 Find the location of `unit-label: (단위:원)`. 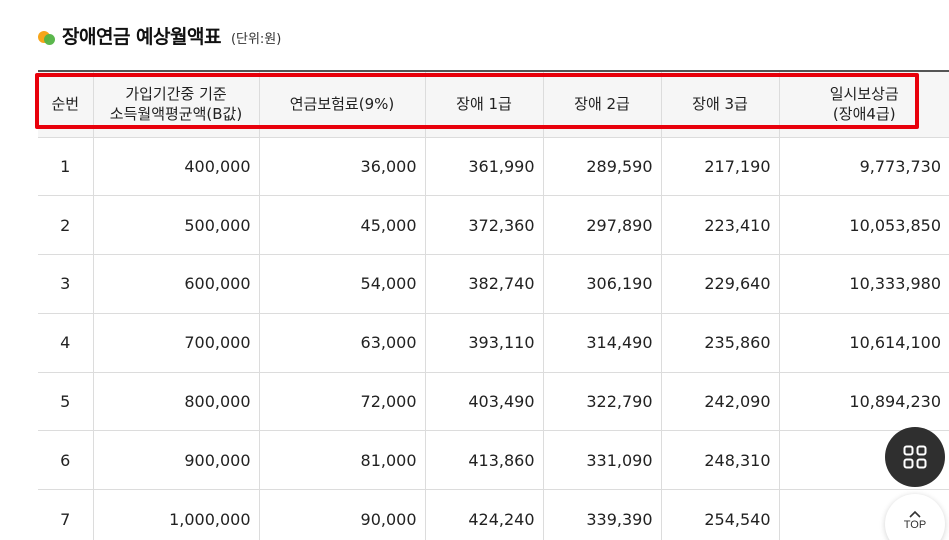

unit-label: (단위:원) is located at coordinates (256, 39).